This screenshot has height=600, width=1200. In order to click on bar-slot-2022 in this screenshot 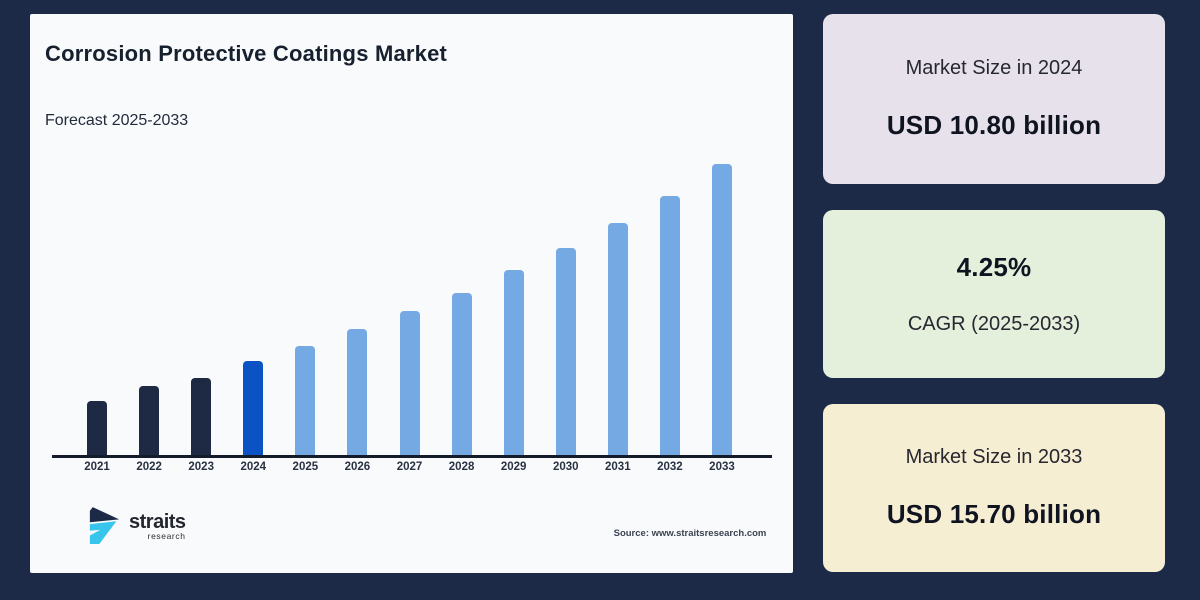, I will do `click(149, 305)`.